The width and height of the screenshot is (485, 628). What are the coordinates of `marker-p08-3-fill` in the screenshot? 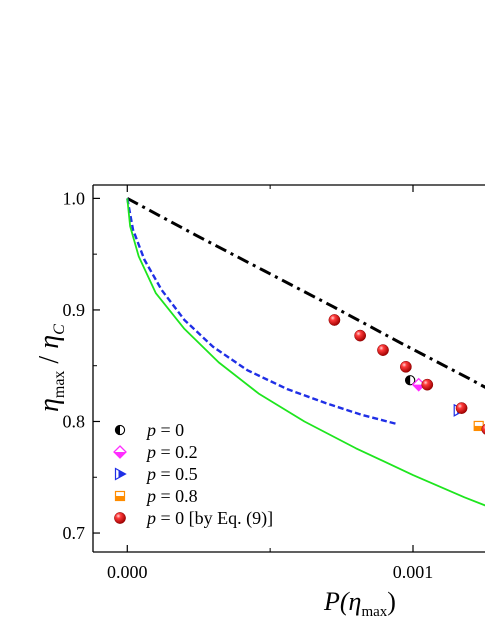 It's located at (479, 428).